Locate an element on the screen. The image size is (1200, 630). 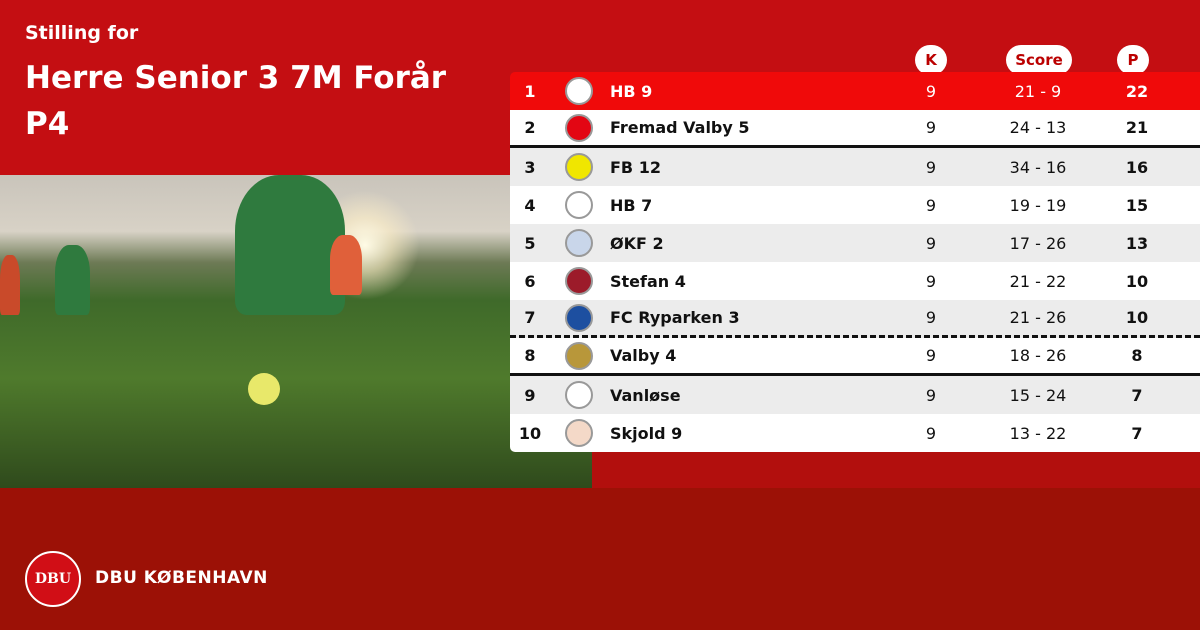
points: 16 is located at coordinates (1137, 167).